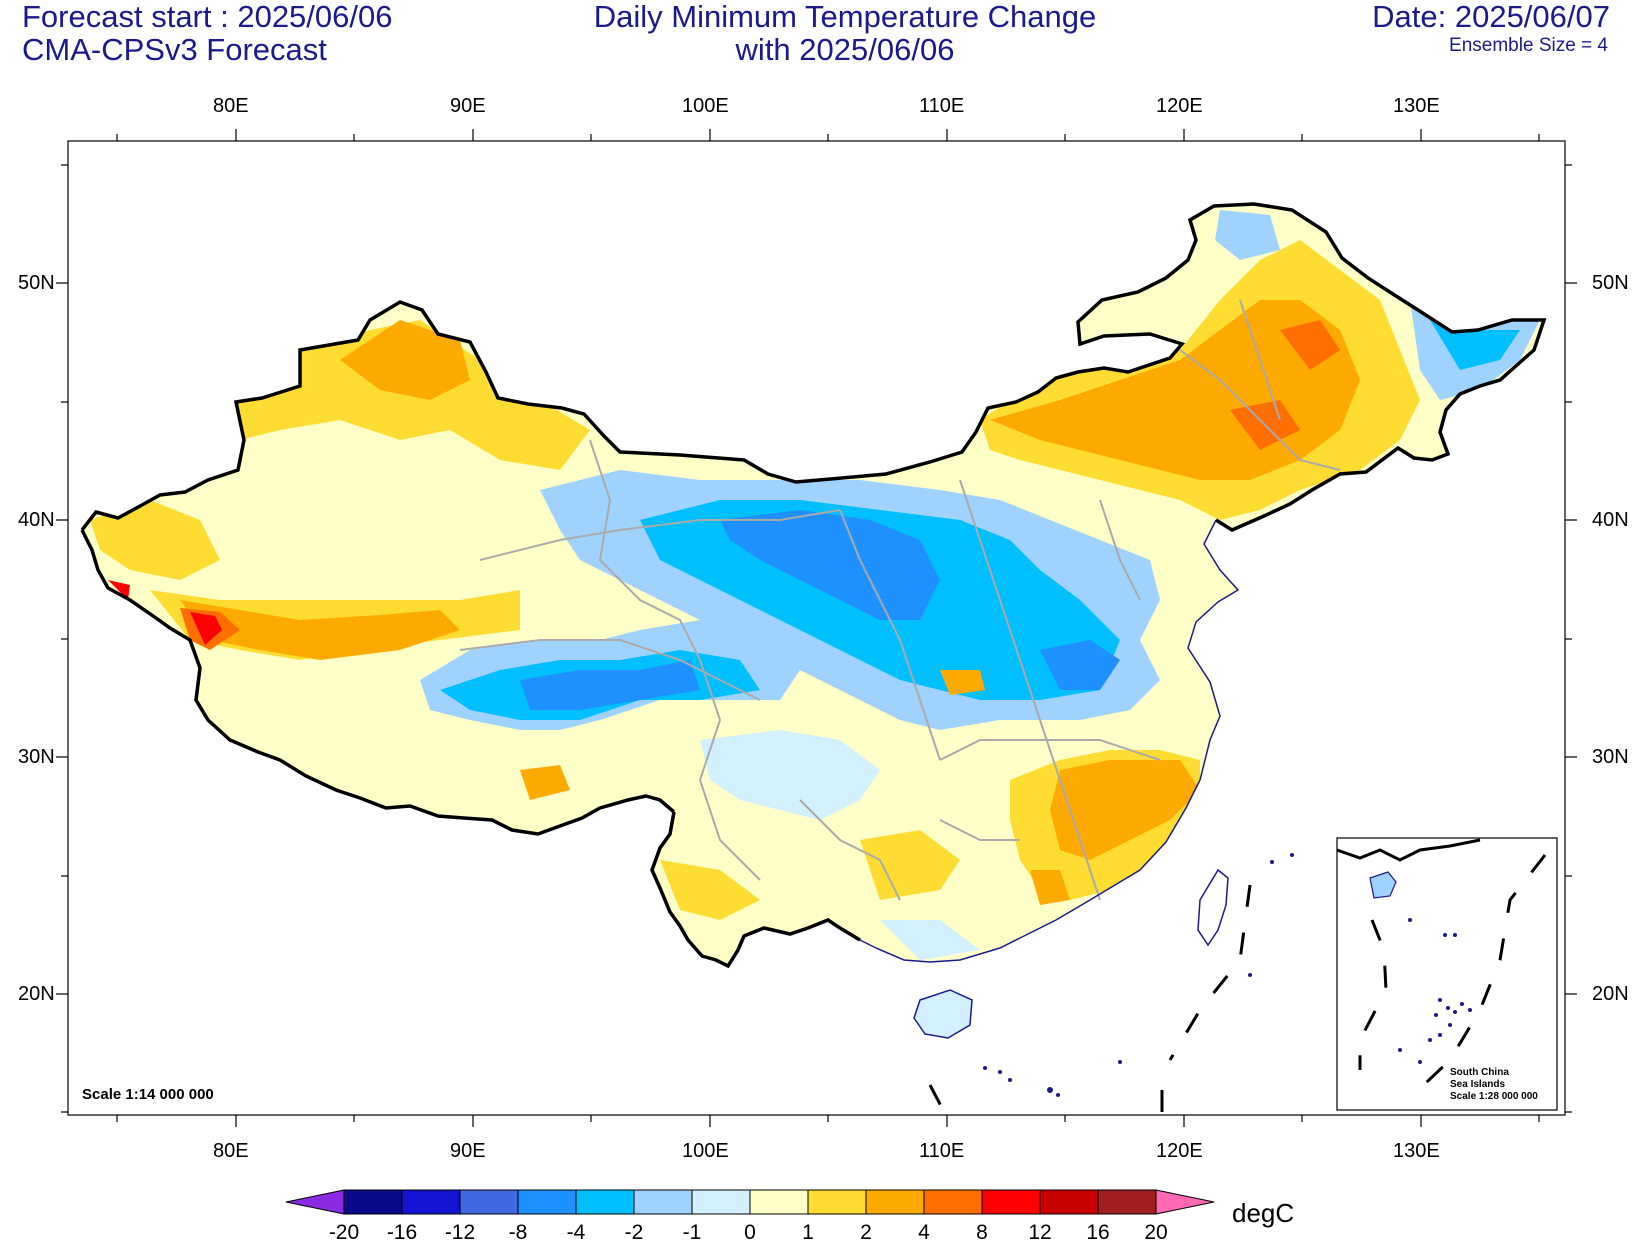  I want to click on colorbar-tick-label: 8, so click(982, 1232).